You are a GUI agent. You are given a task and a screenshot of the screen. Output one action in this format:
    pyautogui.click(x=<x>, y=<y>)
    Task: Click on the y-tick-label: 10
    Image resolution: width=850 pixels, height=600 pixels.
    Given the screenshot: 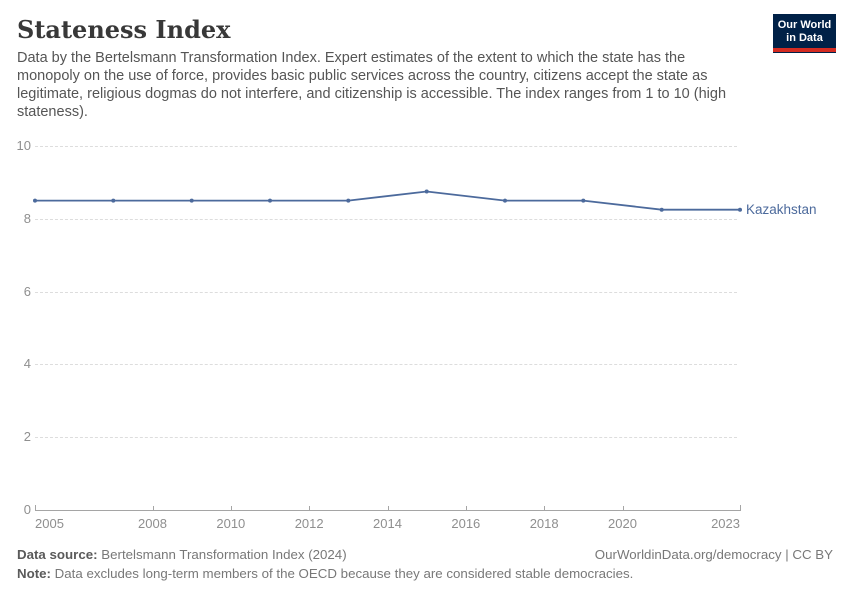 What is the action you would take?
    pyautogui.click(x=23, y=145)
    